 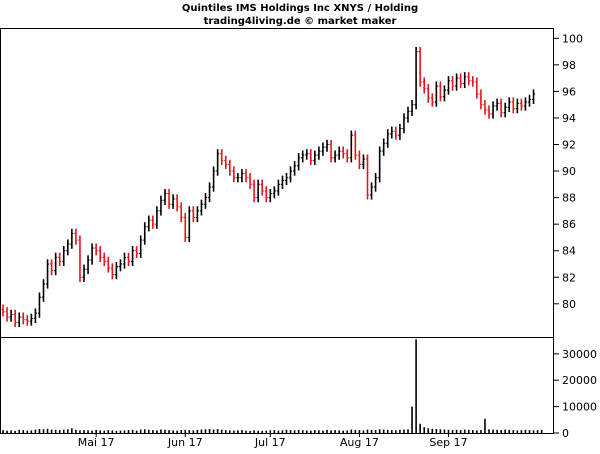 I want to click on volume-tick-label: 10000, so click(x=579, y=407).